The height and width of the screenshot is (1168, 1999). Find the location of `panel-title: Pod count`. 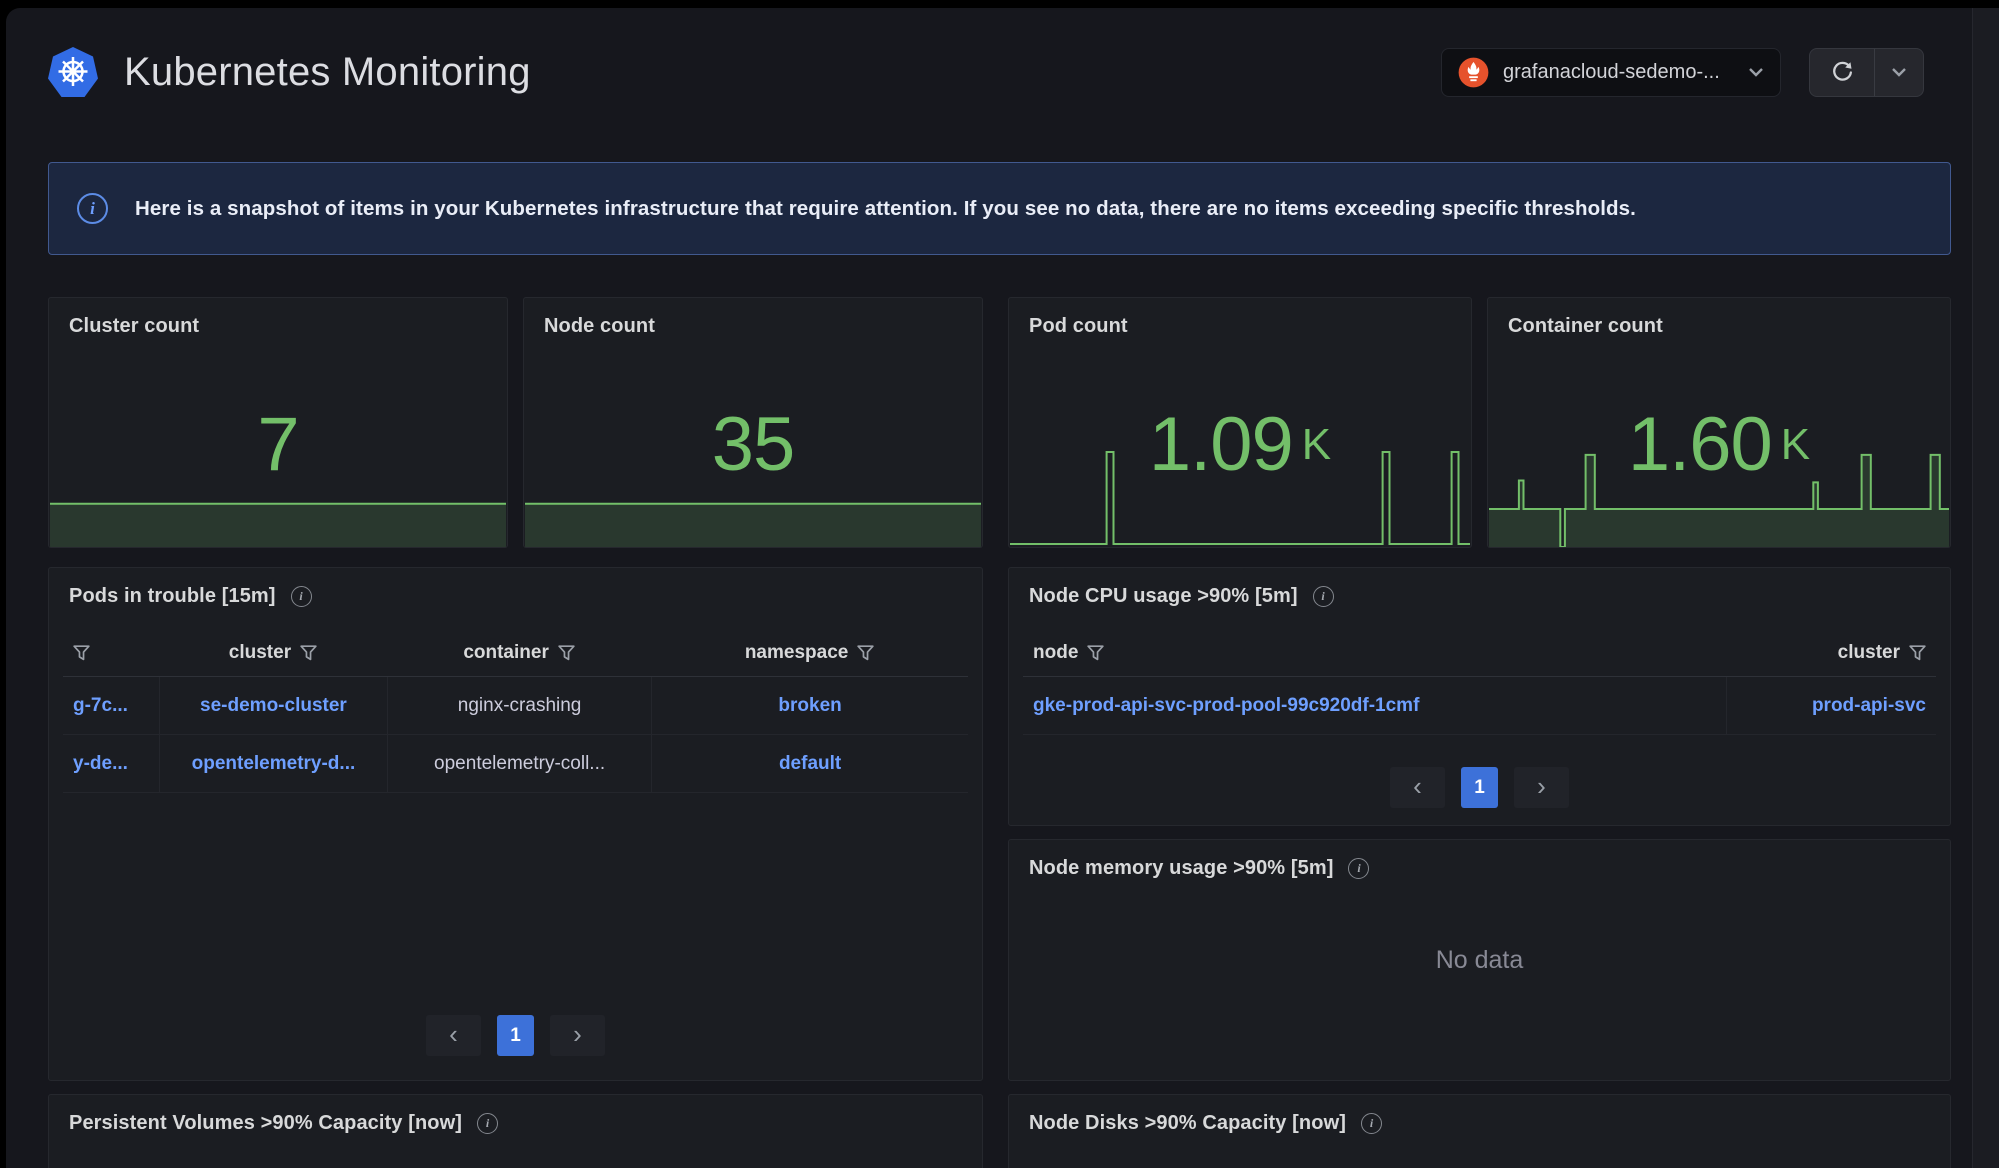

panel-title: Pod count is located at coordinates (1078, 326).